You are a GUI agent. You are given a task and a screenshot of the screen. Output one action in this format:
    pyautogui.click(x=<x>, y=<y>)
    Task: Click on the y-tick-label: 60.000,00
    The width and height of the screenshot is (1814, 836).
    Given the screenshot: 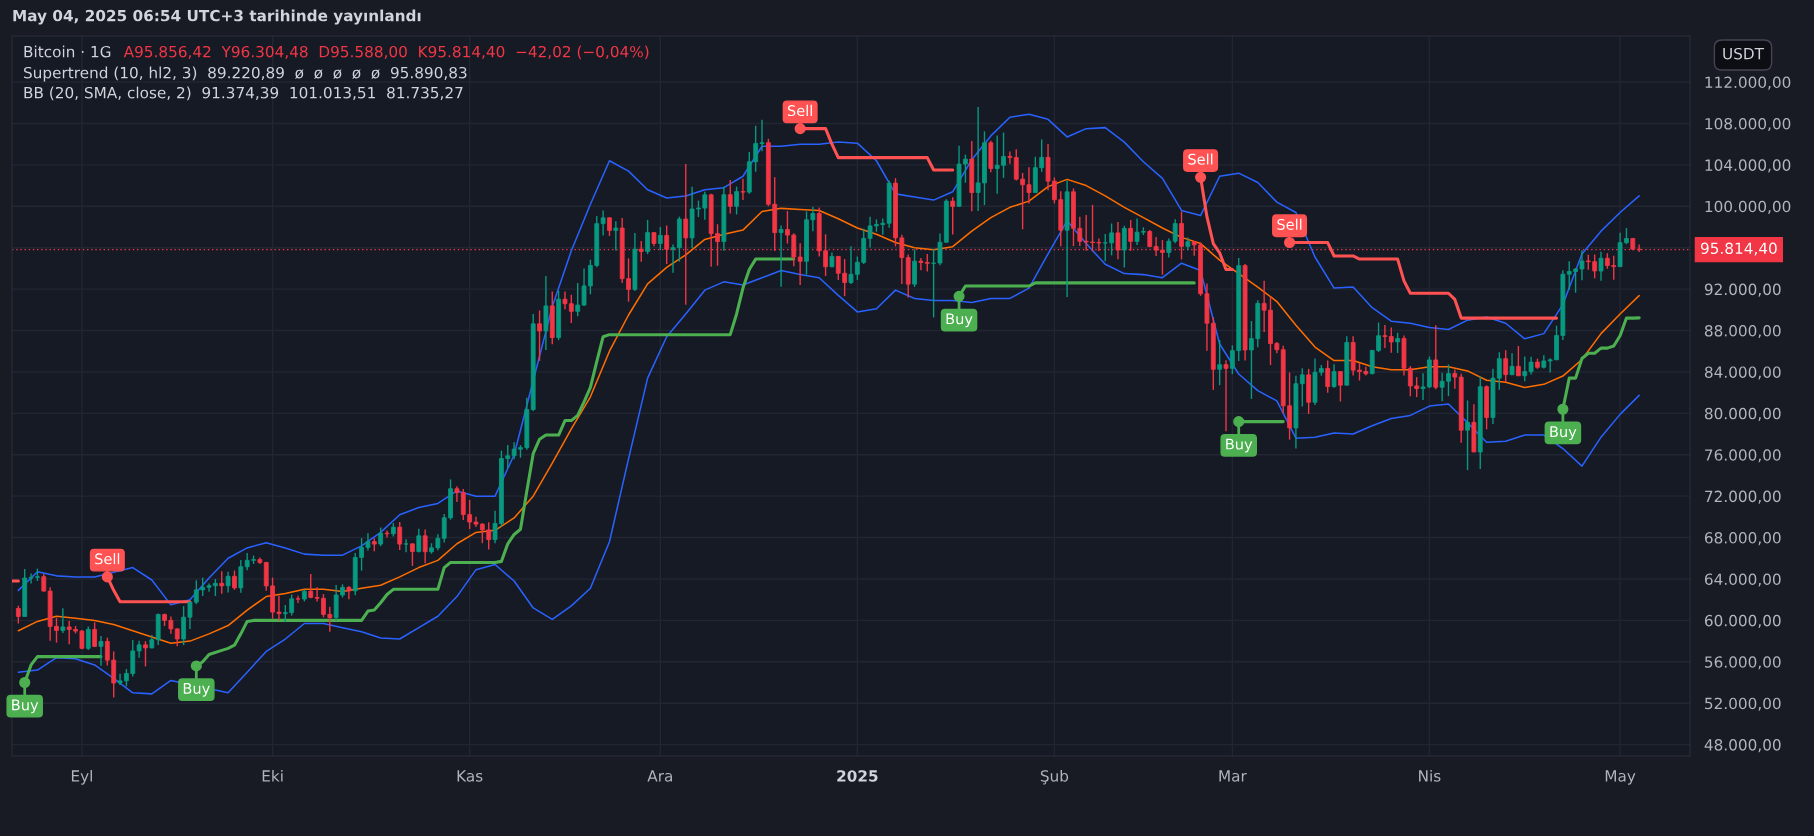 What is the action you would take?
    pyautogui.click(x=1742, y=621)
    